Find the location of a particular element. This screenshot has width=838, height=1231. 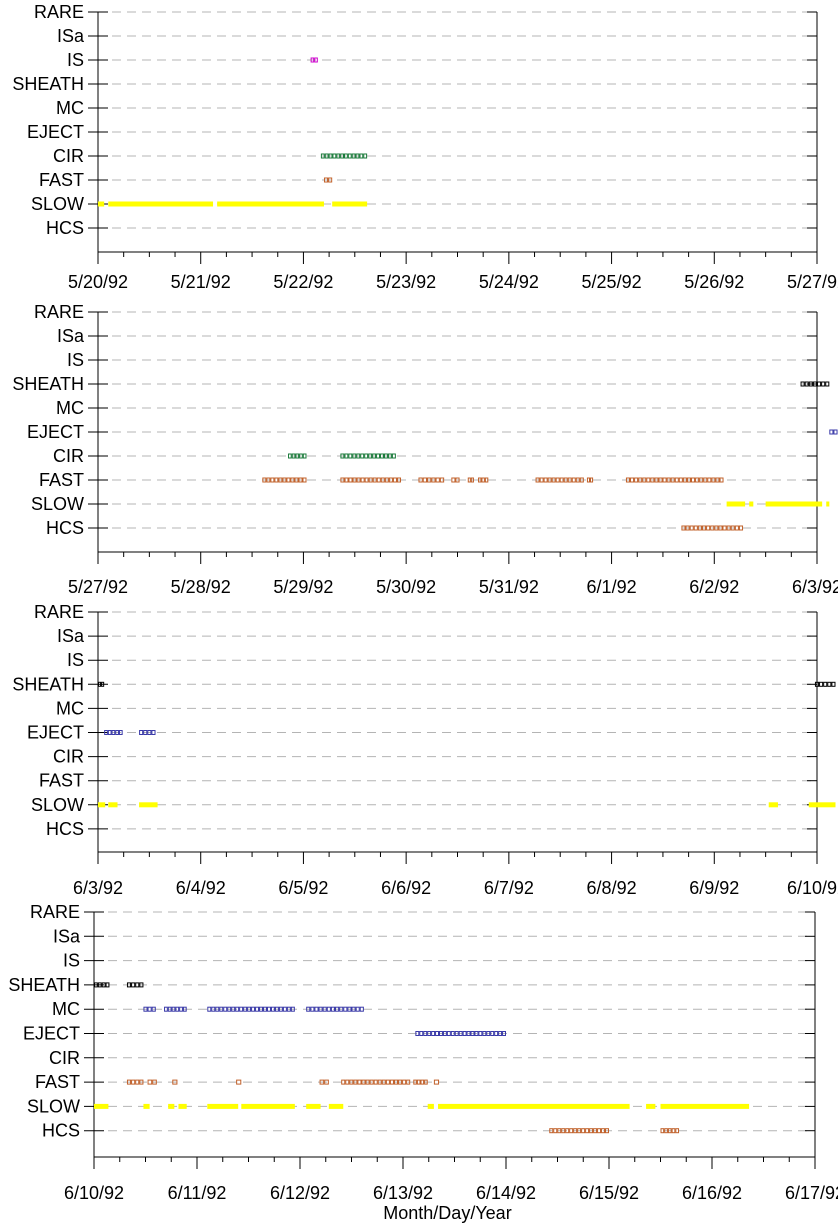

category-label-fast: FAST is located at coordinates (61, 781).